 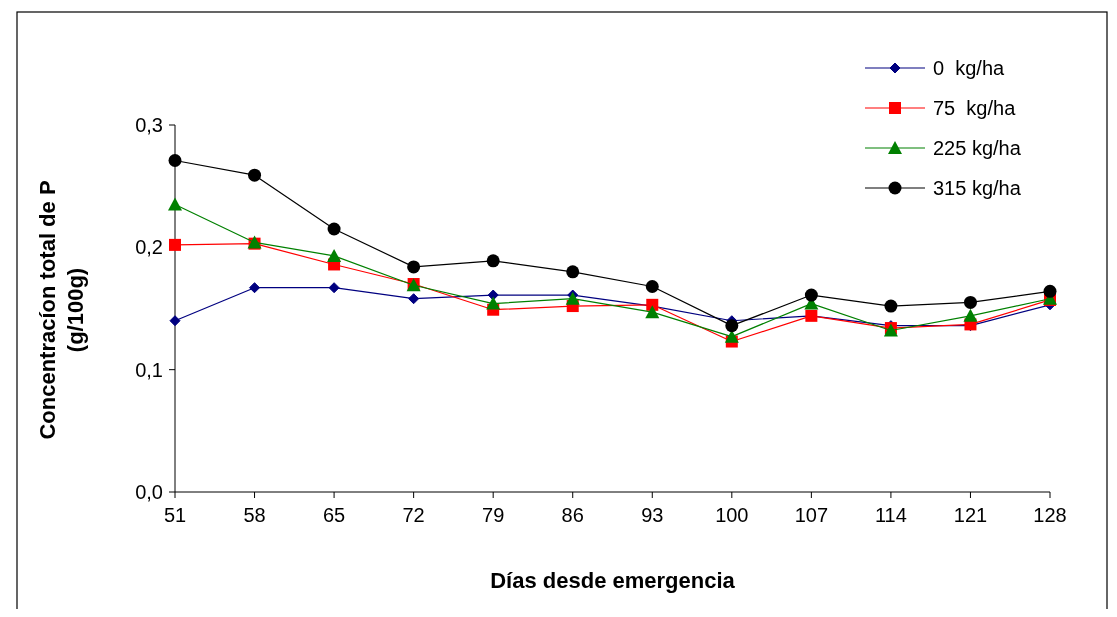 What do you see at coordinates (149, 369) in the screenshot?
I see `y-tick-label: 0,1` at bounding box center [149, 369].